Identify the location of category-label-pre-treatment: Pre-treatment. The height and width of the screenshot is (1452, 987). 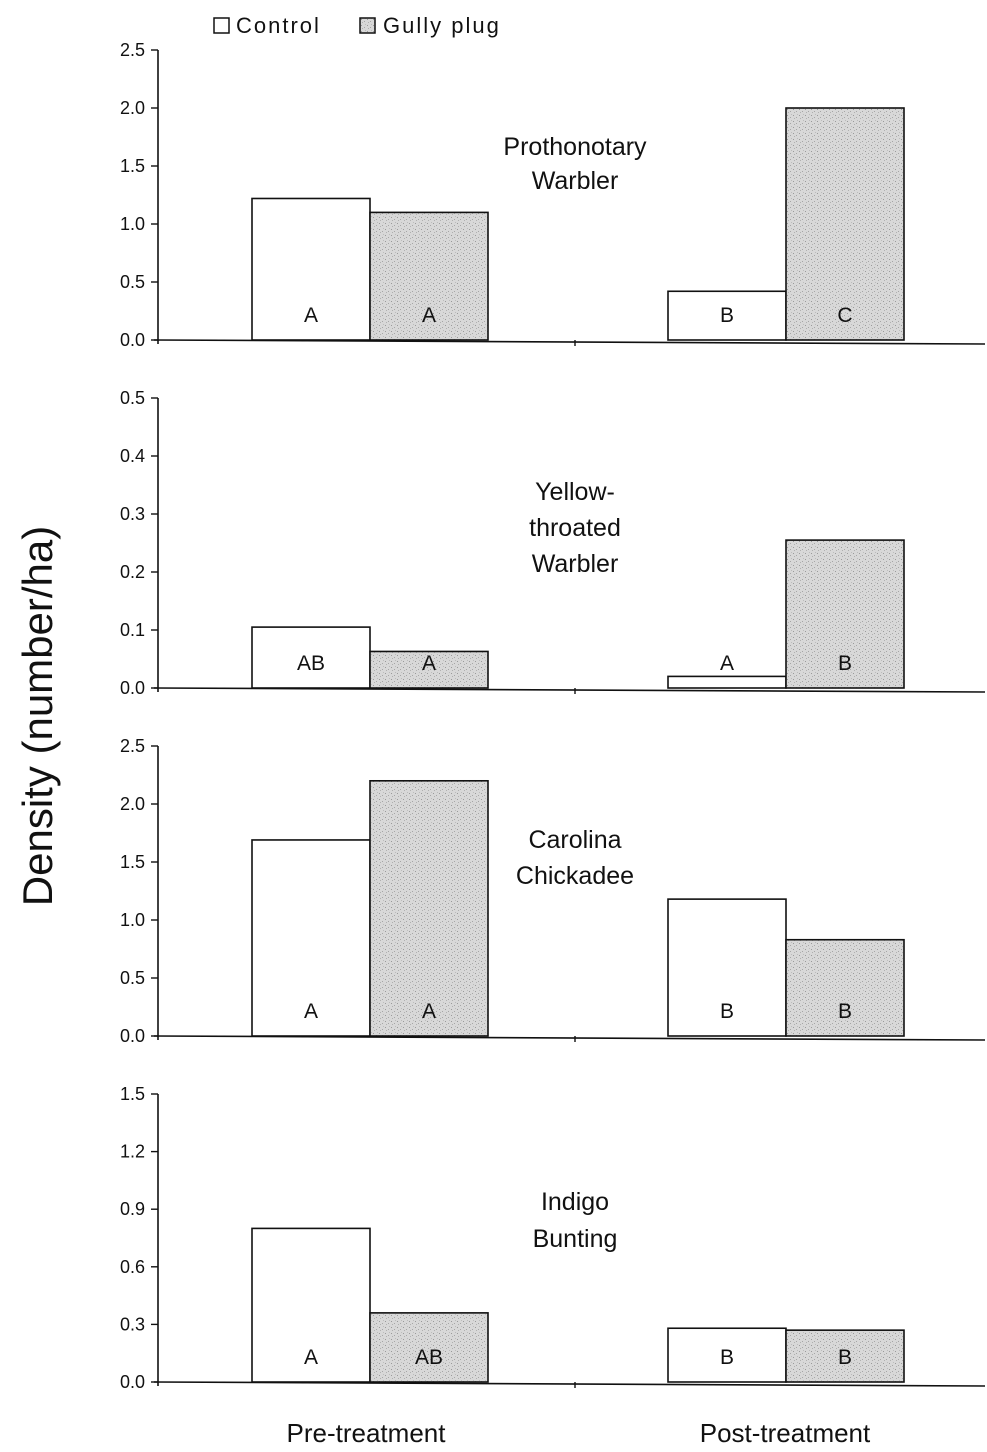
(367, 1433).